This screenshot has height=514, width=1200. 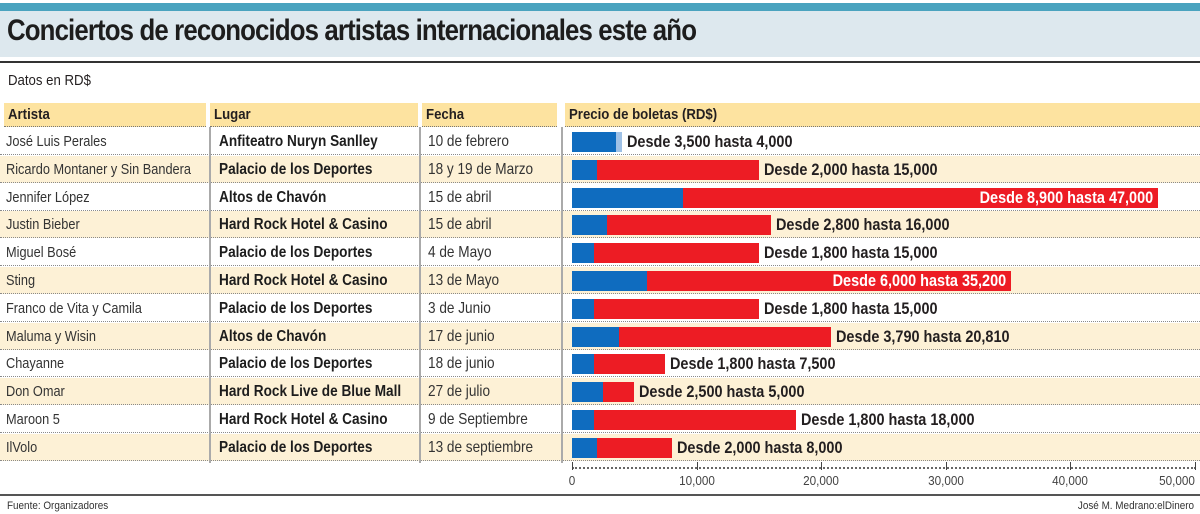 I want to click on bar-data-label: Desde 2,800 hasta 16,000, so click(x=863, y=225).